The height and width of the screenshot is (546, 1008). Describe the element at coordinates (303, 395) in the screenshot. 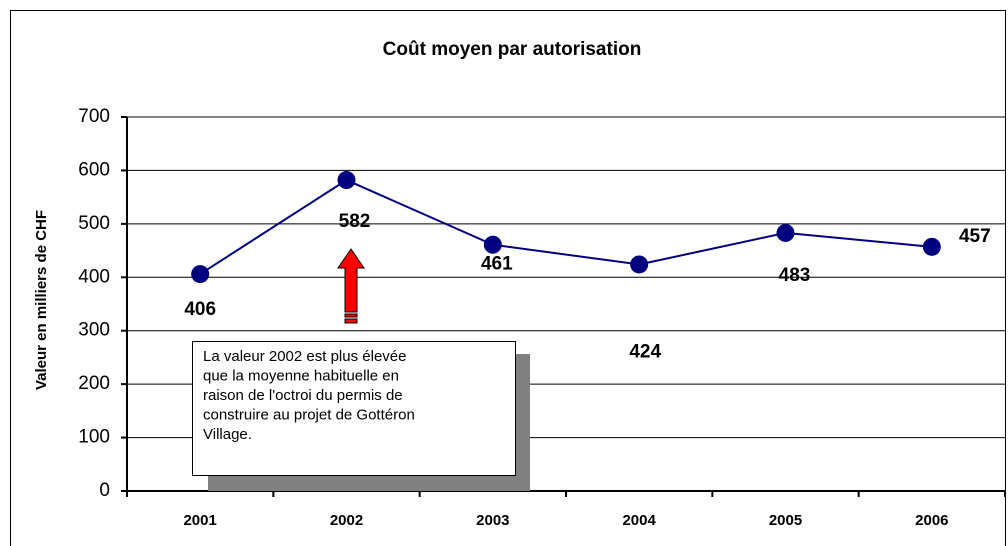

I see `annotation-text: raison de l'octroi du permis de` at that location.